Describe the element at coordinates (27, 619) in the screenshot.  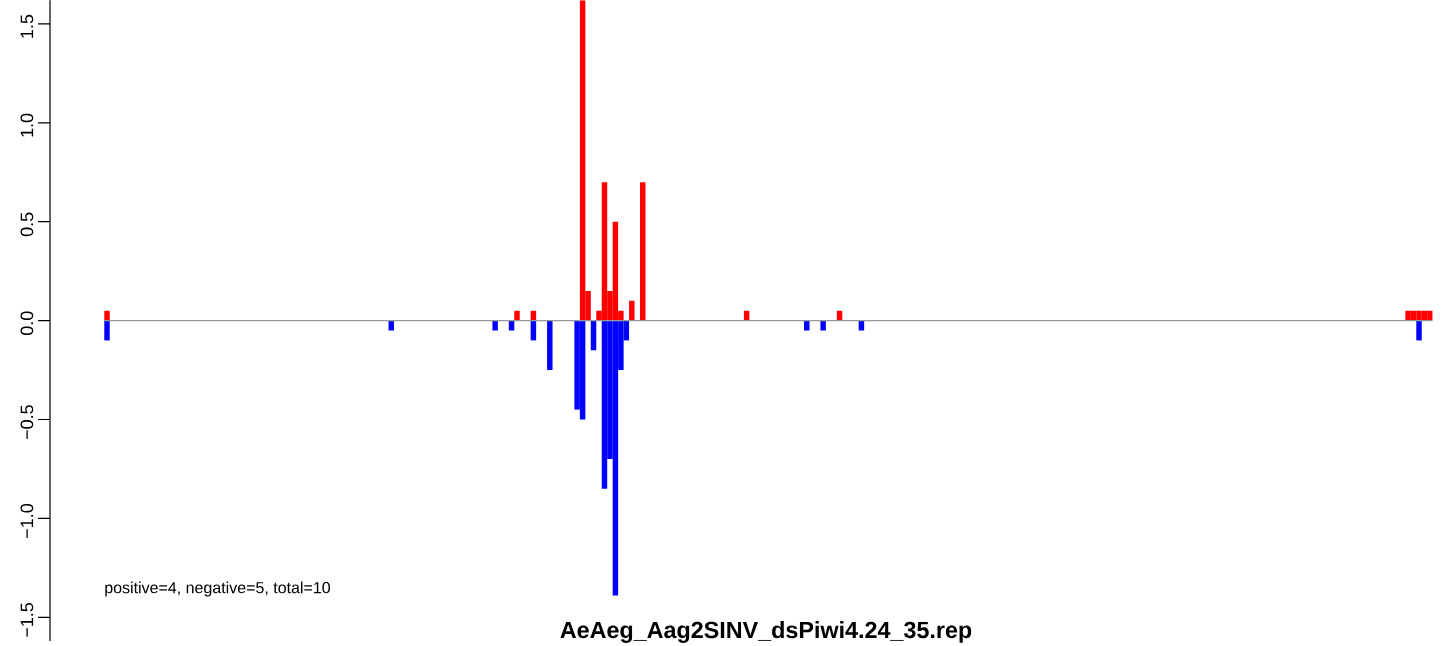
I see `y-tick-label: −1.5` at that location.